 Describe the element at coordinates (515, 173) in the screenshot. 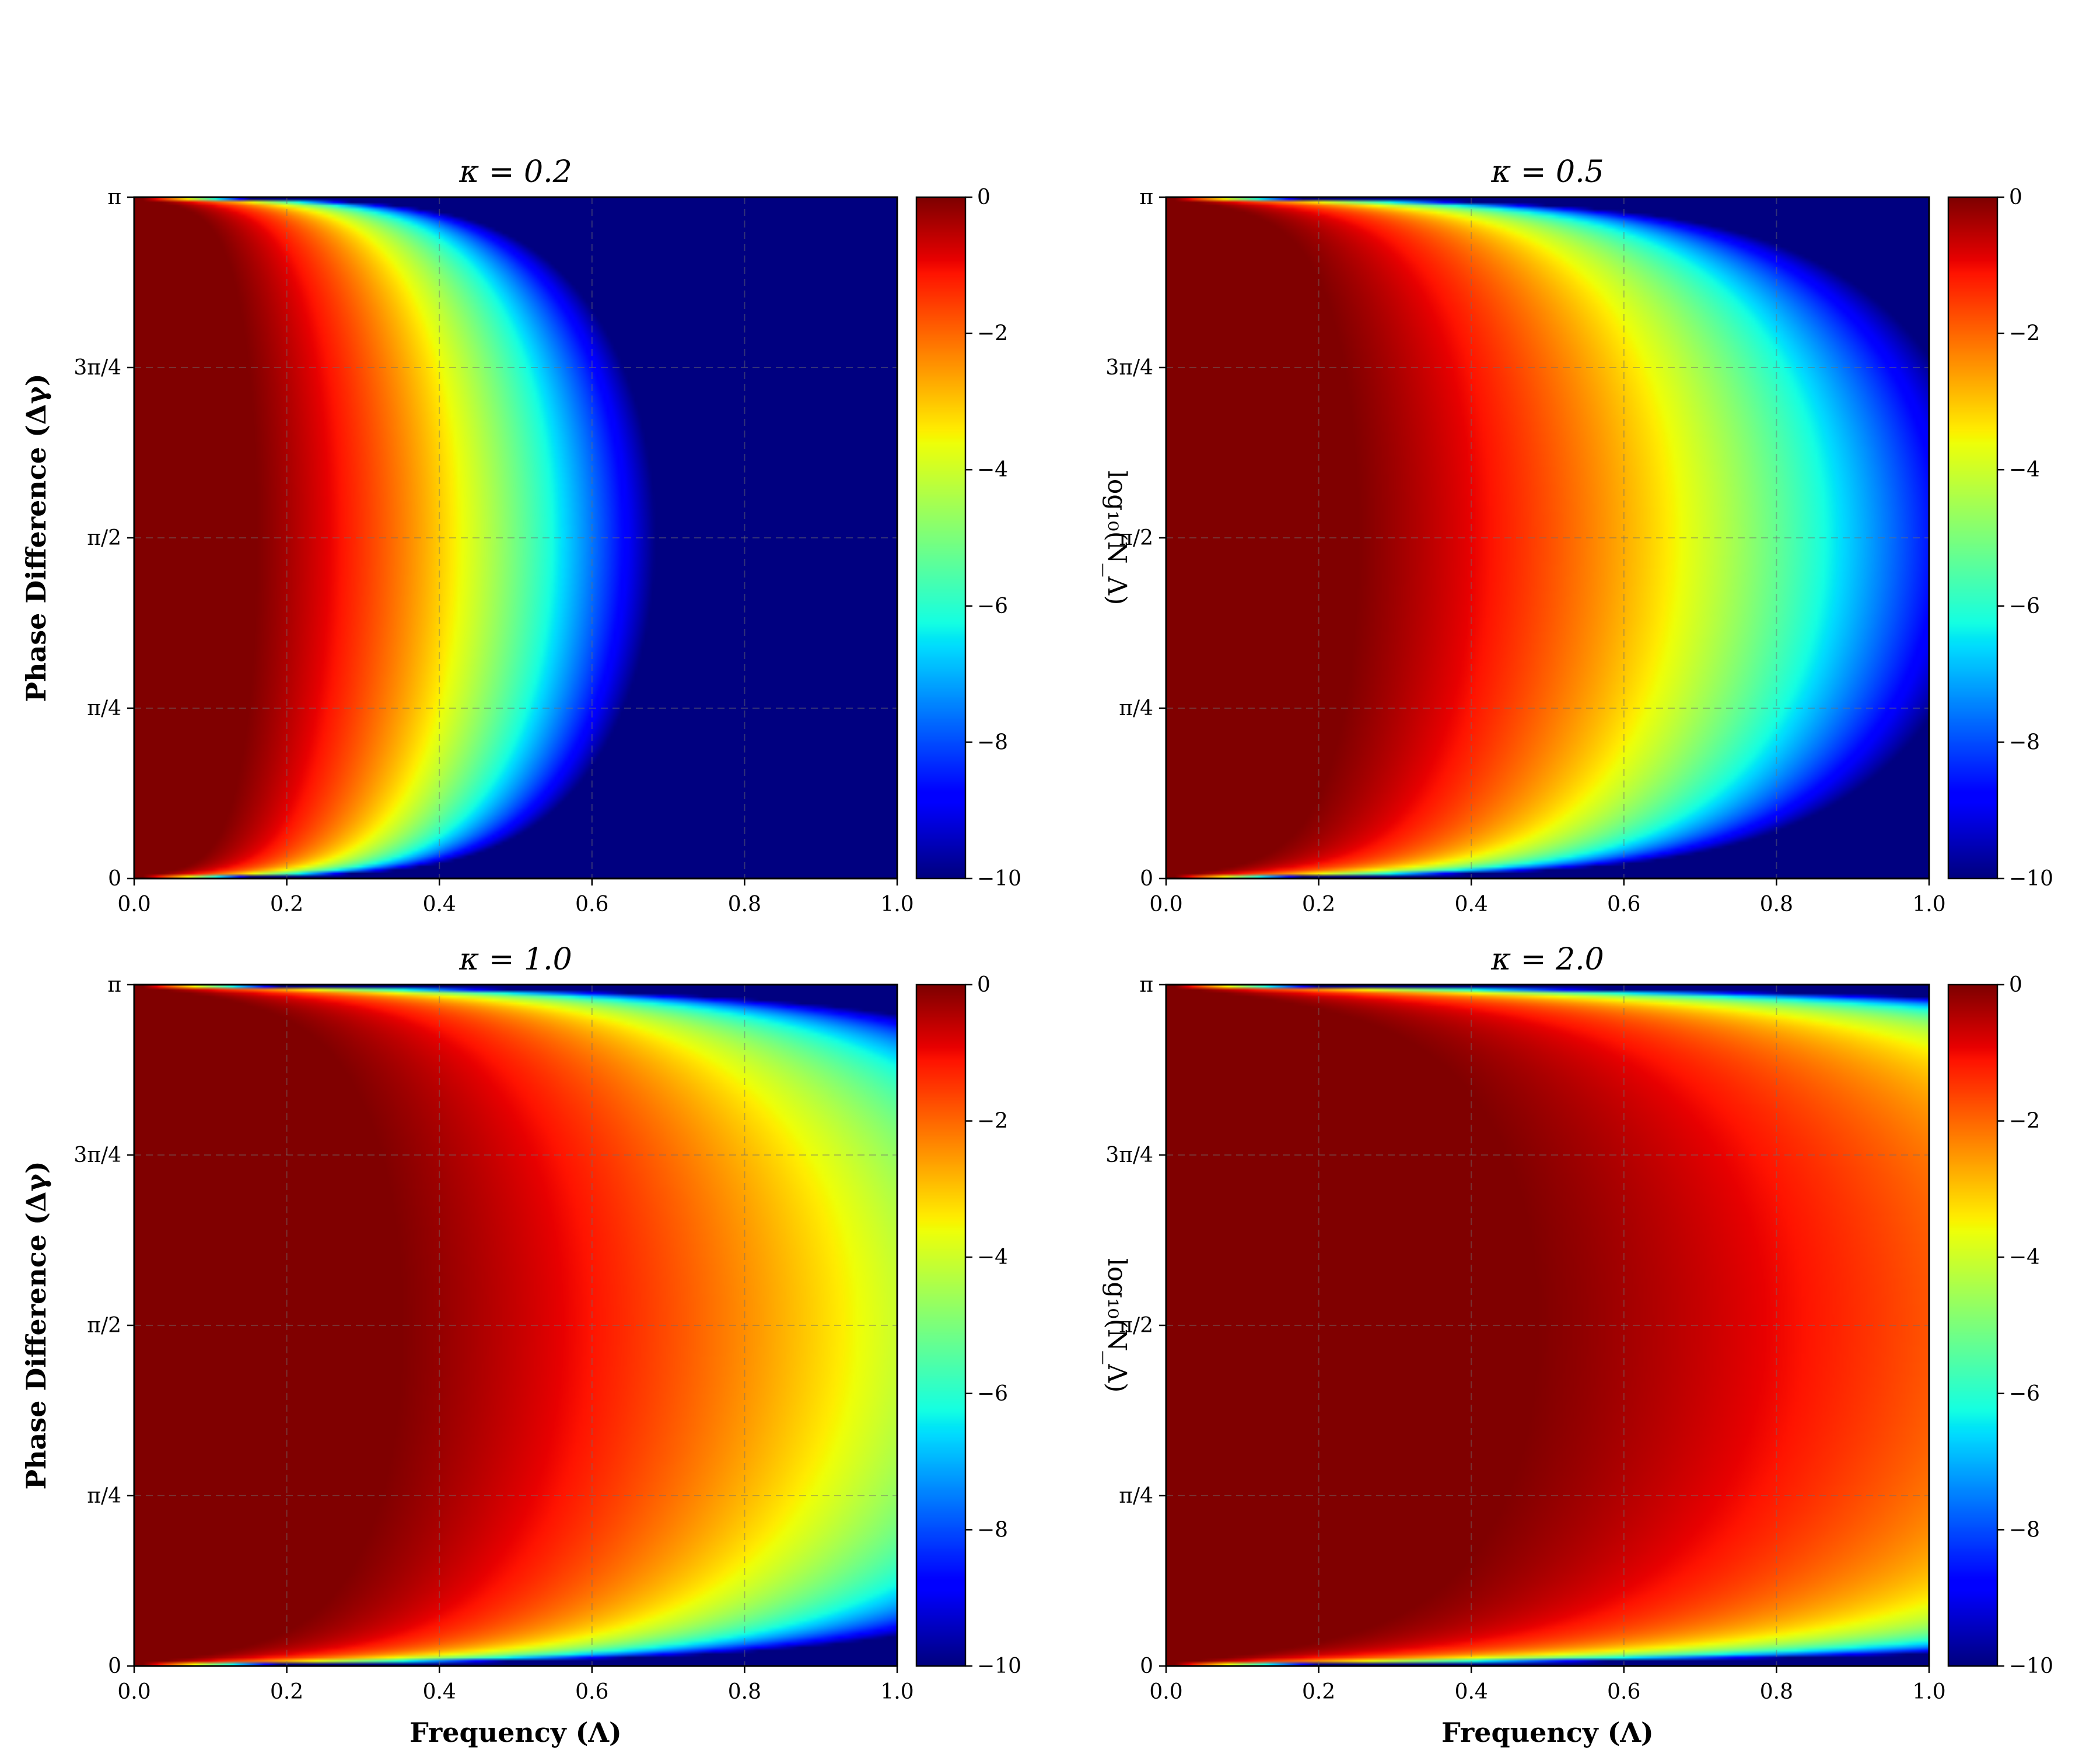

I see `panel-title: κ = 0.2` at that location.